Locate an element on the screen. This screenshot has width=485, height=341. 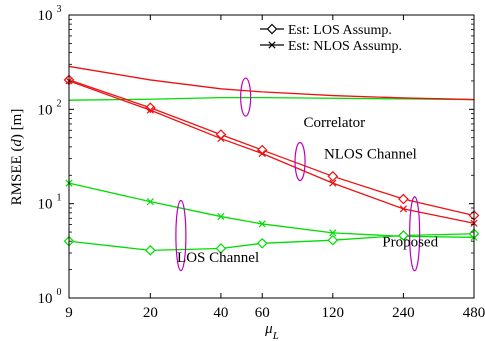
y-axis-label: RMSEE (d) [m] is located at coordinates (17, 157).